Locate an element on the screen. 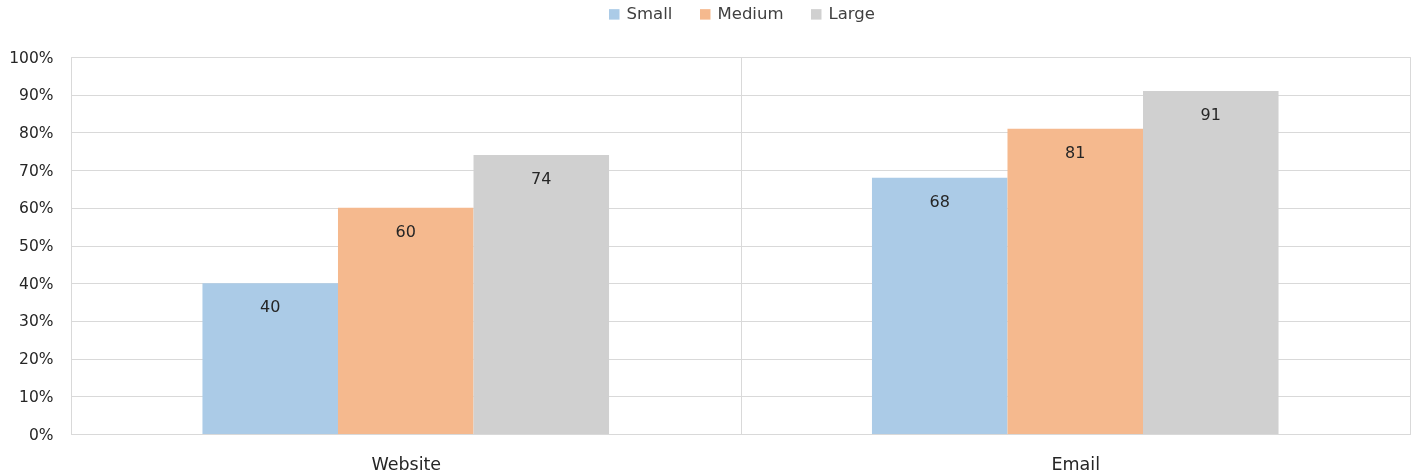 The width and height of the screenshot is (1423, 475). y-tick-label: 20% is located at coordinates (36, 359).